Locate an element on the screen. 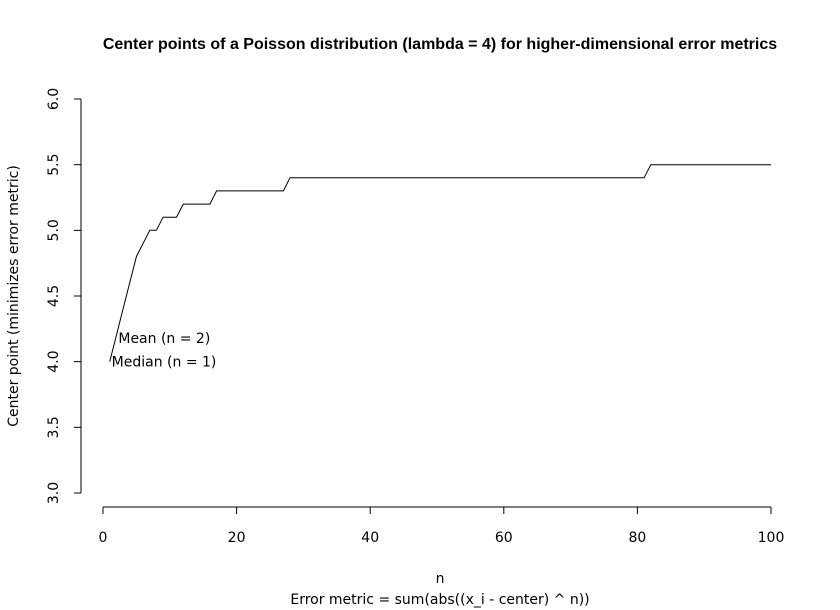 The height and width of the screenshot is (610, 840). x-tick-label: 100 is located at coordinates (771, 538).